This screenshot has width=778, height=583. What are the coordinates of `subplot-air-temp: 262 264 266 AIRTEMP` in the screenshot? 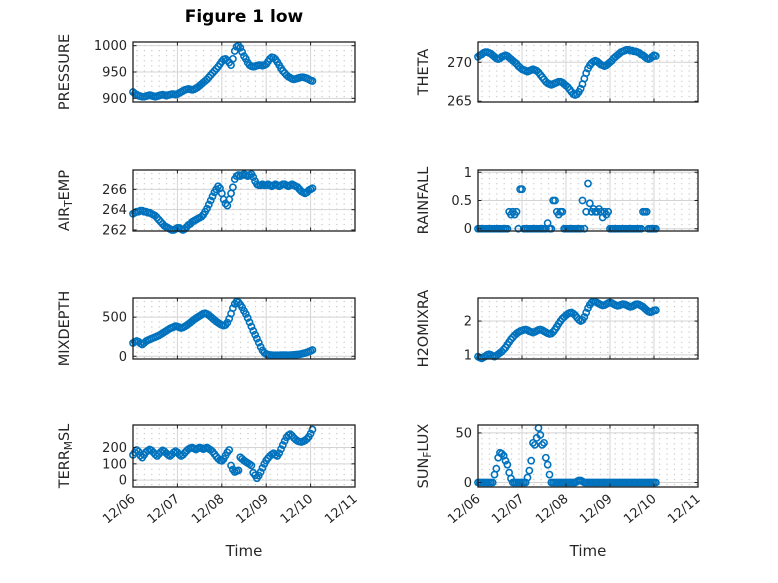 It's located at (206, 203).